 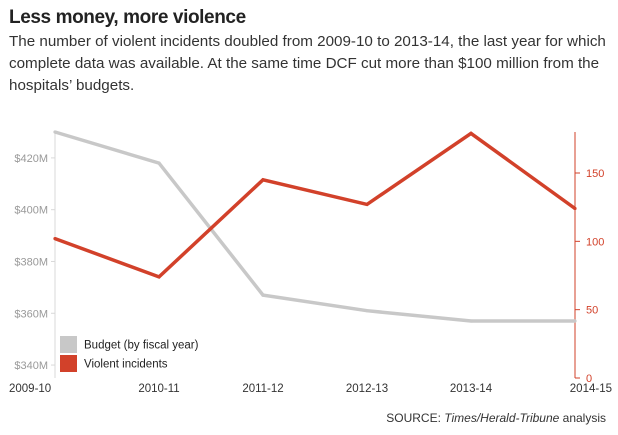 What do you see at coordinates (595, 174) in the screenshot?
I see `right-axis-label-150: 150` at bounding box center [595, 174].